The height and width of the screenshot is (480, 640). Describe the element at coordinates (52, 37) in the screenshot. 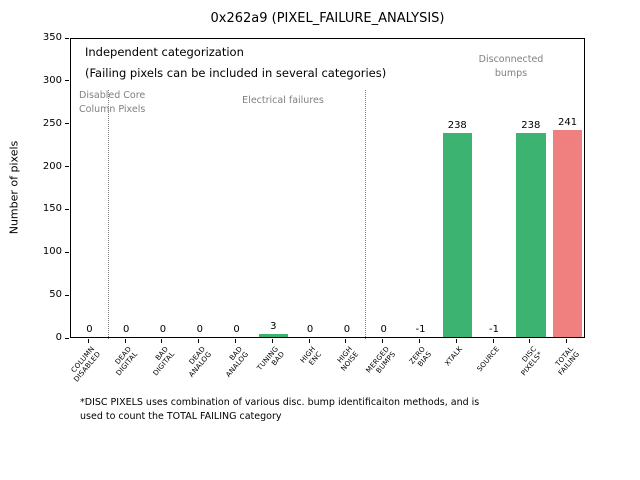

I see `y-tick-label: 350` at that location.